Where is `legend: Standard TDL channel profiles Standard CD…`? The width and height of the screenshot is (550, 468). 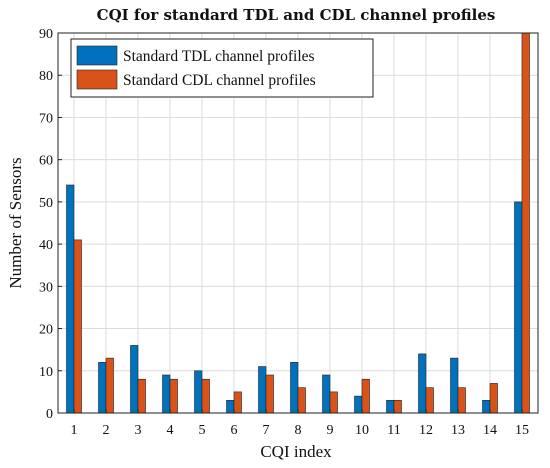
legend: Standard TDL channel profiles Standard CD… is located at coordinates (222, 68).